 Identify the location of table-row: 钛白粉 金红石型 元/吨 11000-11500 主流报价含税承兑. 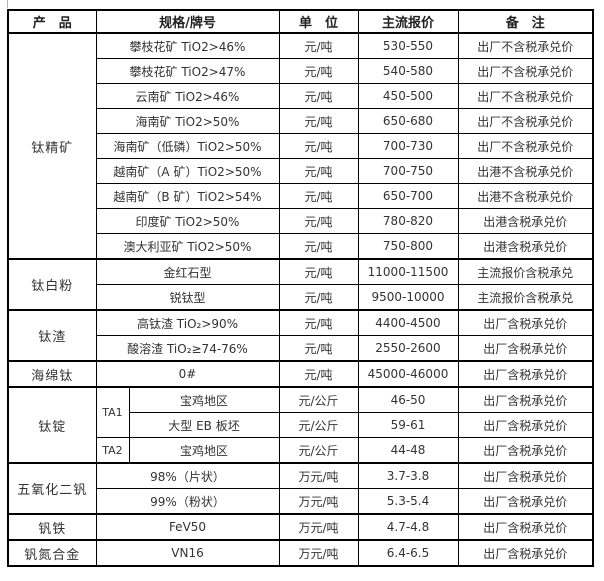
(300, 284).